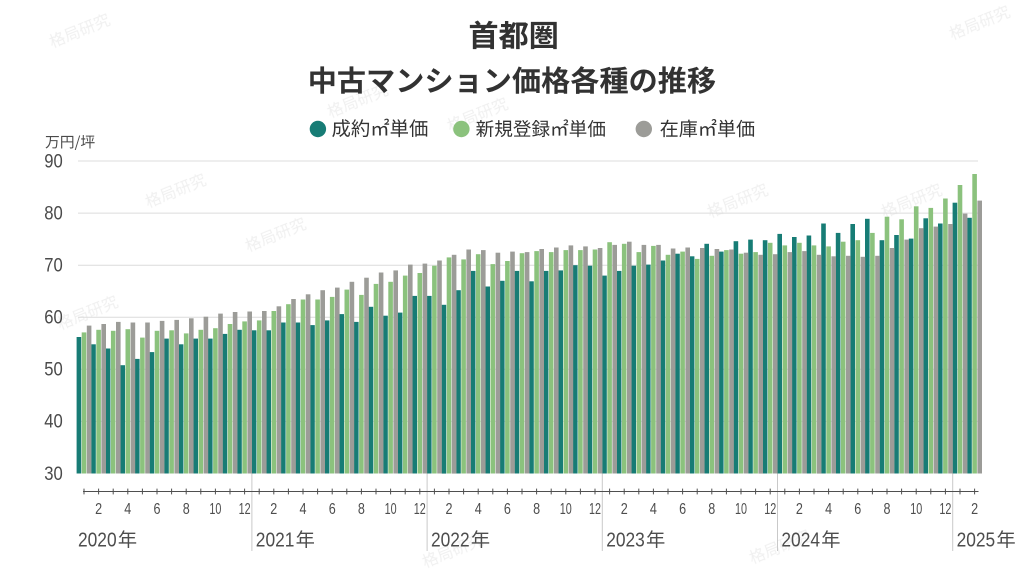 The image size is (1024, 576). What do you see at coordinates (800, 541) in the screenshot?
I see `svg-text: 2024` at bounding box center [800, 541].